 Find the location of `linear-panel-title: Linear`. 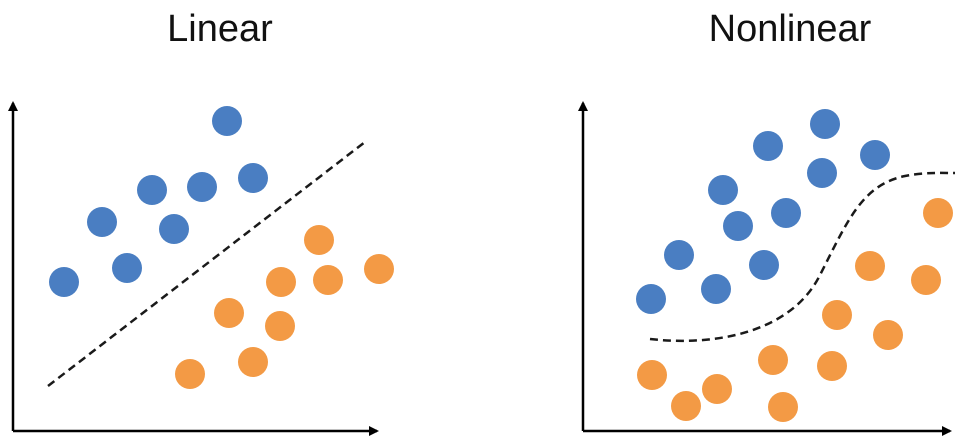

linear-panel-title: Linear is located at coordinates (220, 29).